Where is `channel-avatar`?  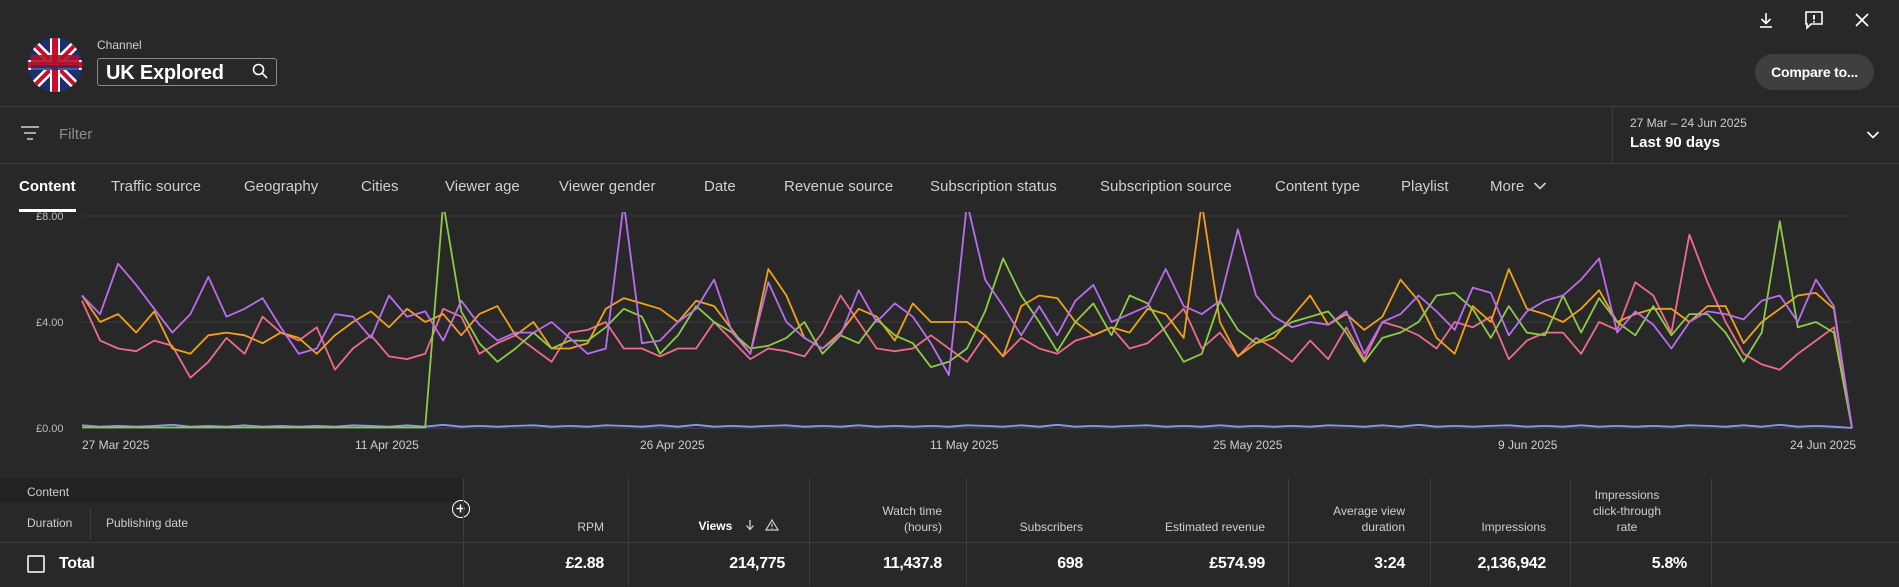
channel-avatar is located at coordinates (55, 65).